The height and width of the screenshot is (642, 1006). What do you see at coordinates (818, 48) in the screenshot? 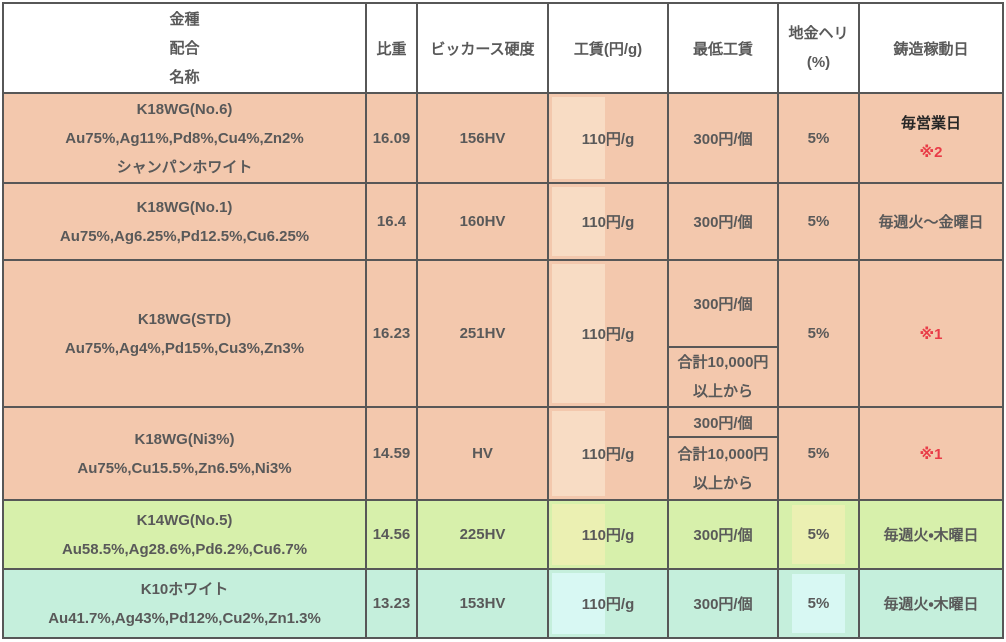
I see `header-metal-loss: 地金ヘリ (%)` at bounding box center [818, 48].